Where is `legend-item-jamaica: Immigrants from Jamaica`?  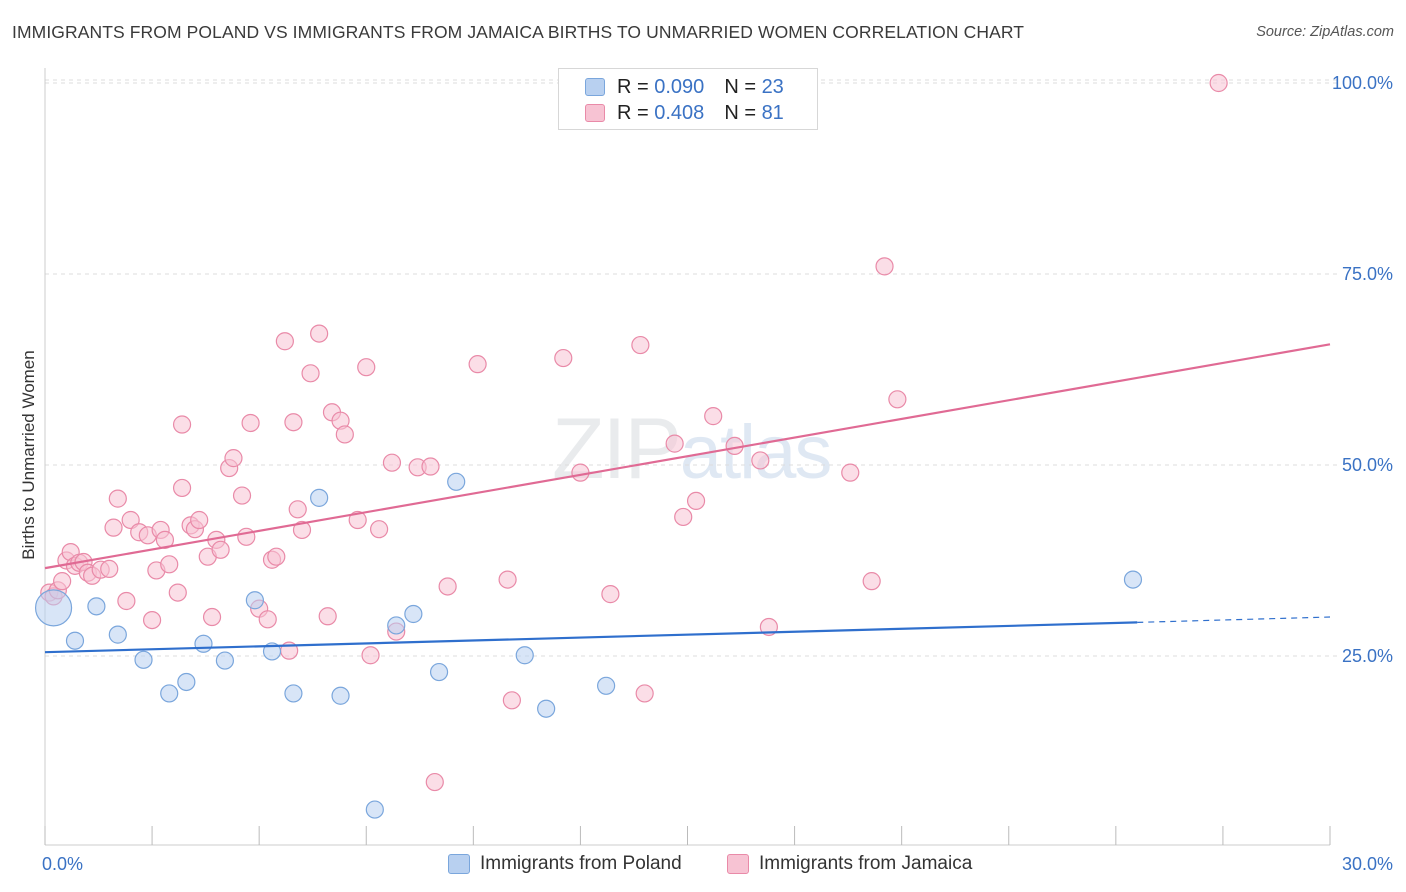 legend-item-jamaica: Immigrants from Jamaica is located at coordinates (849, 864).